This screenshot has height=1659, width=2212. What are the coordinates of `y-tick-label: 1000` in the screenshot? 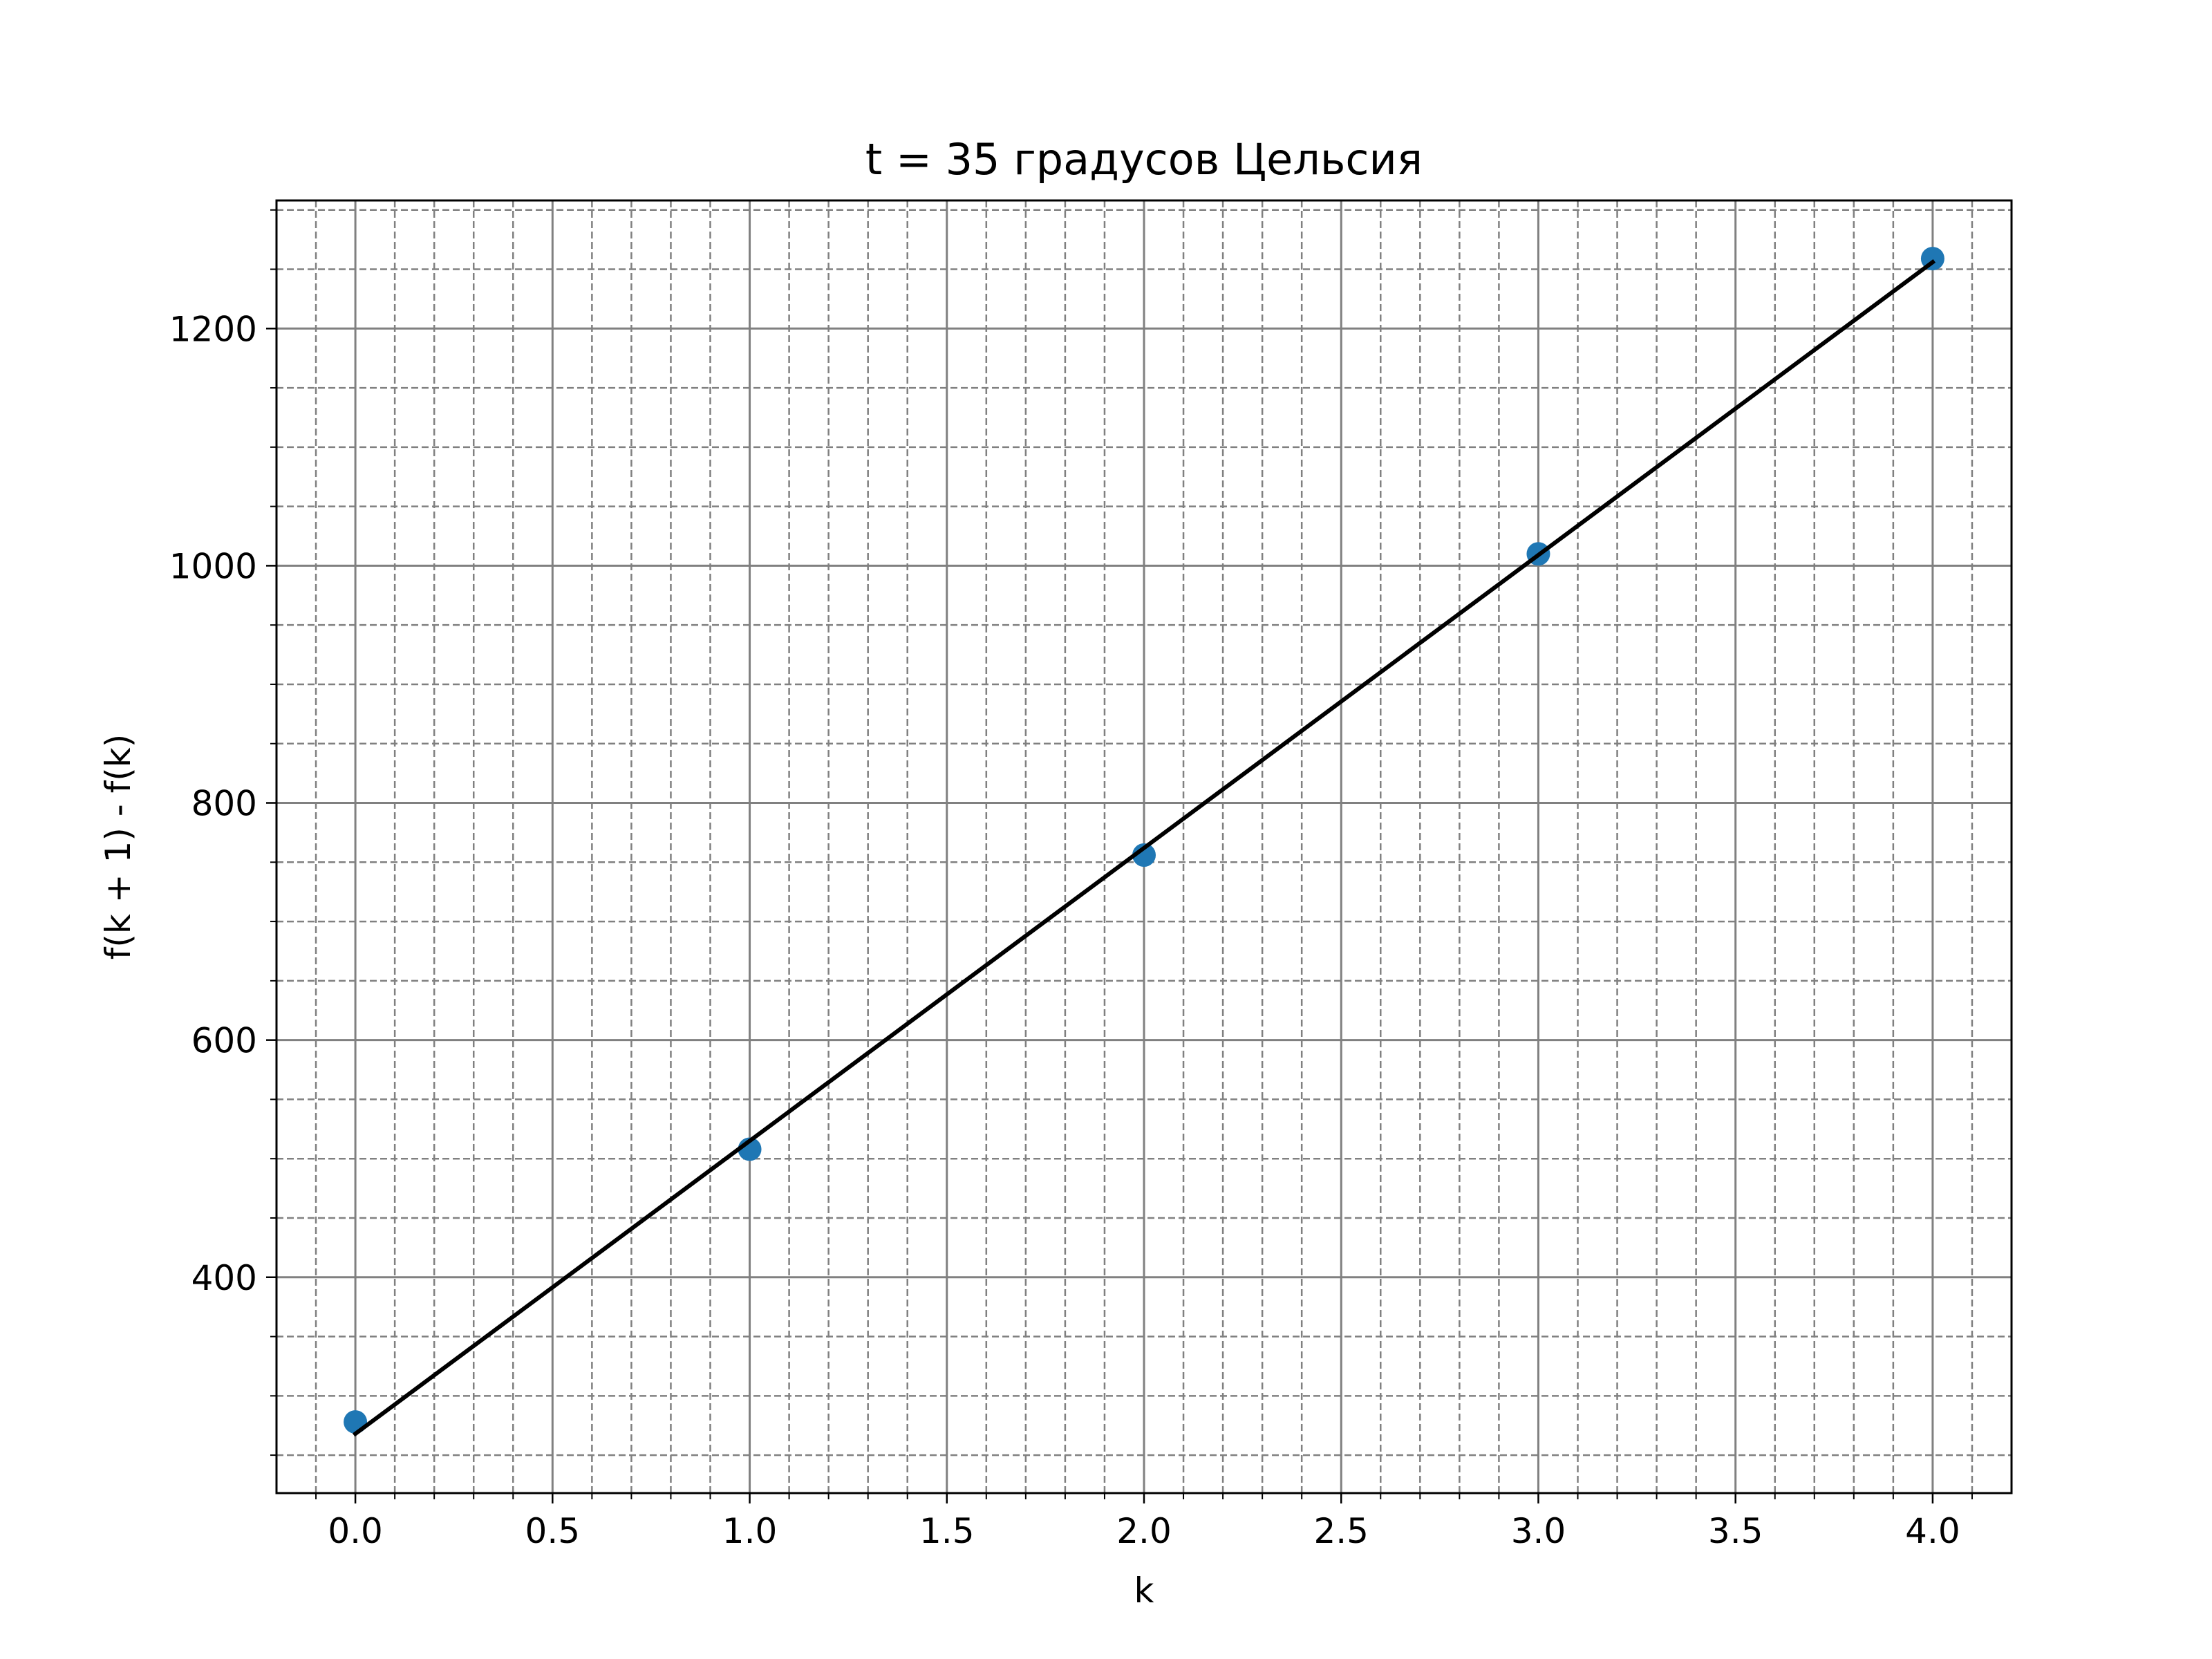 It's located at (213, 566).